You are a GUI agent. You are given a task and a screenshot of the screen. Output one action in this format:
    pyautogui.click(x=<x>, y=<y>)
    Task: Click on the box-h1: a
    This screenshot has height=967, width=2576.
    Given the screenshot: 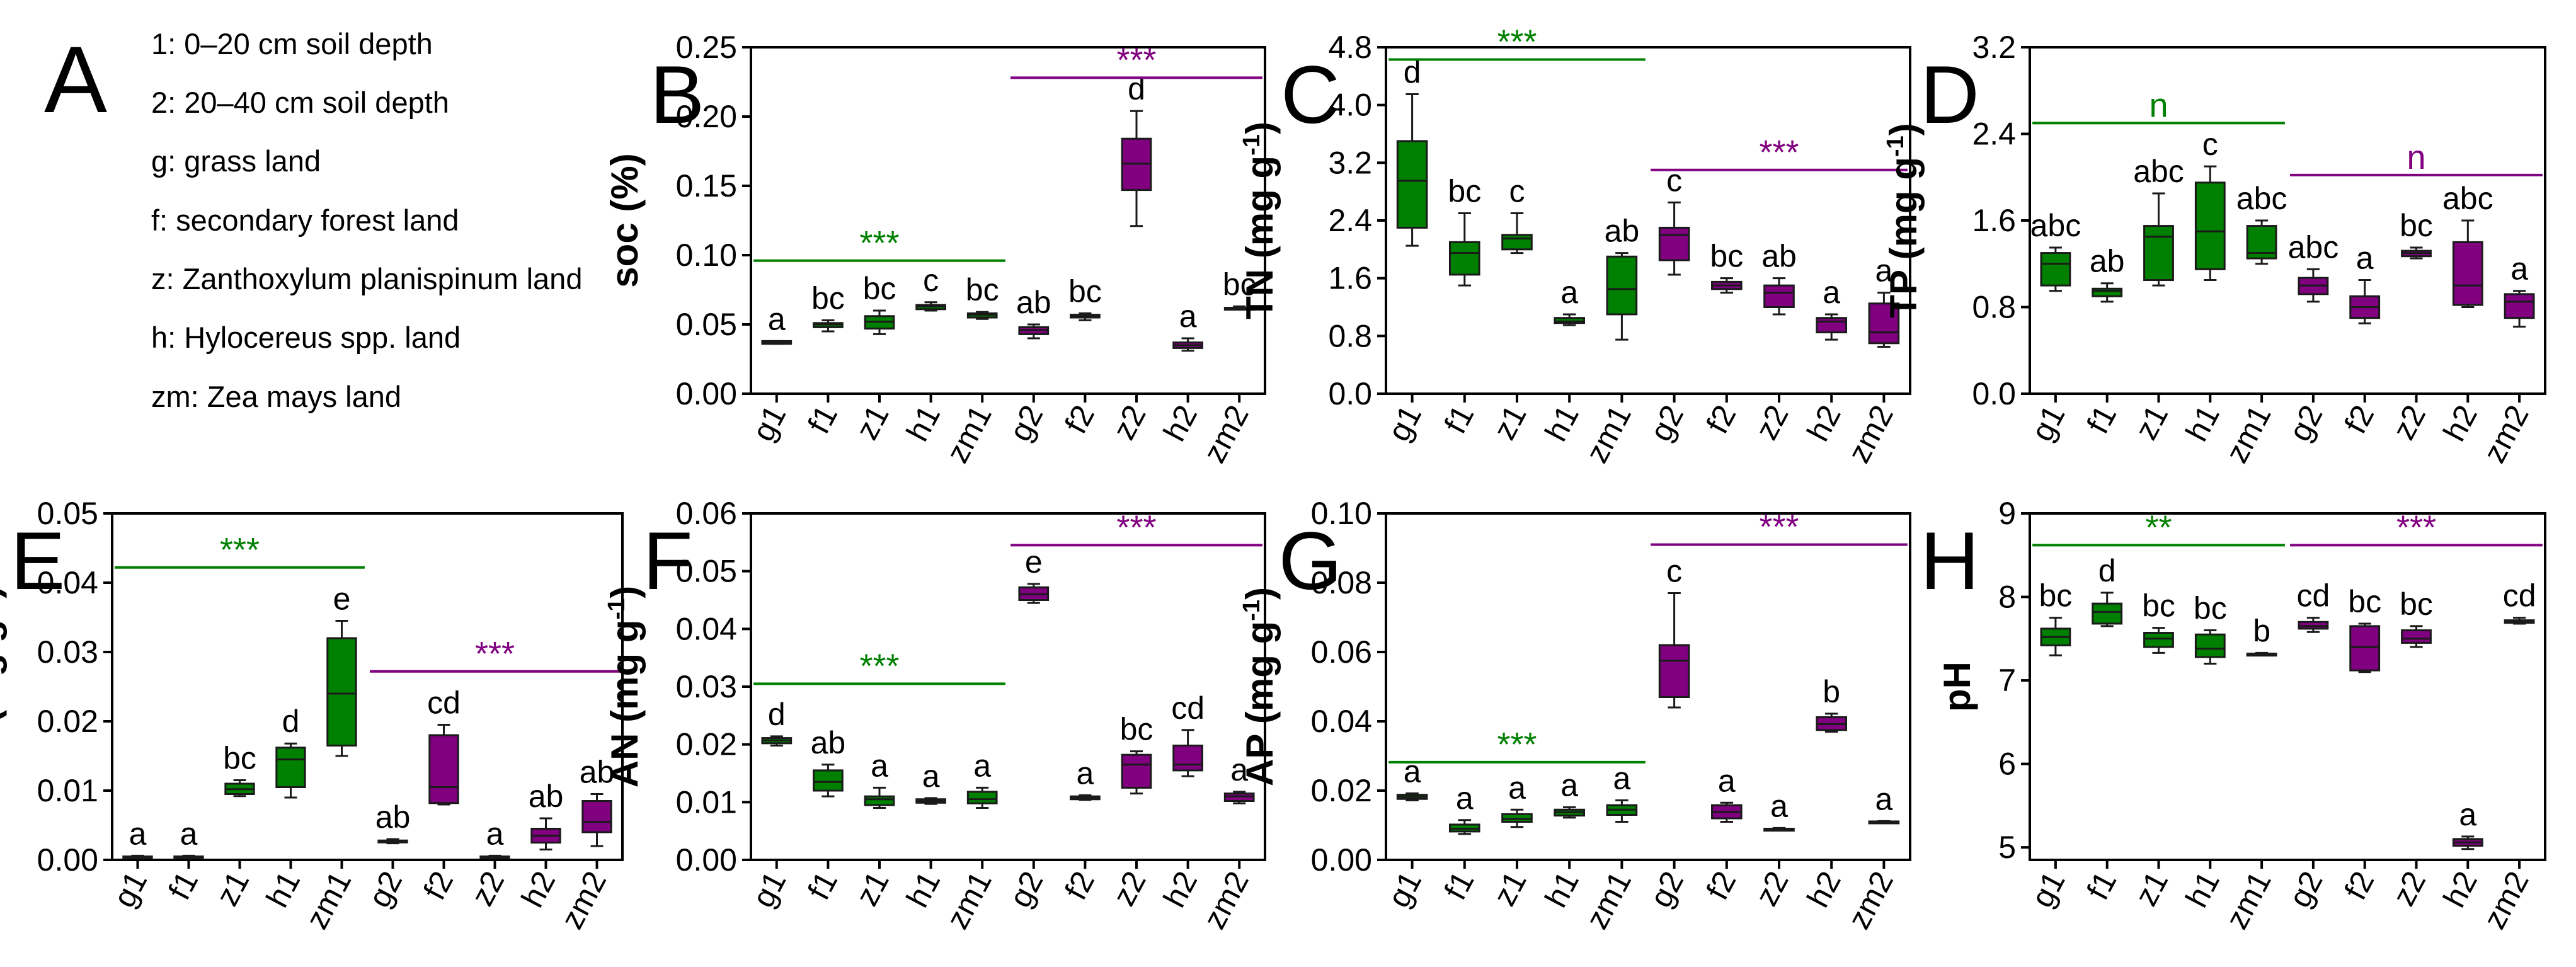 What is the action you would take?
    pyautogui.click(x=1570, y=793)
    